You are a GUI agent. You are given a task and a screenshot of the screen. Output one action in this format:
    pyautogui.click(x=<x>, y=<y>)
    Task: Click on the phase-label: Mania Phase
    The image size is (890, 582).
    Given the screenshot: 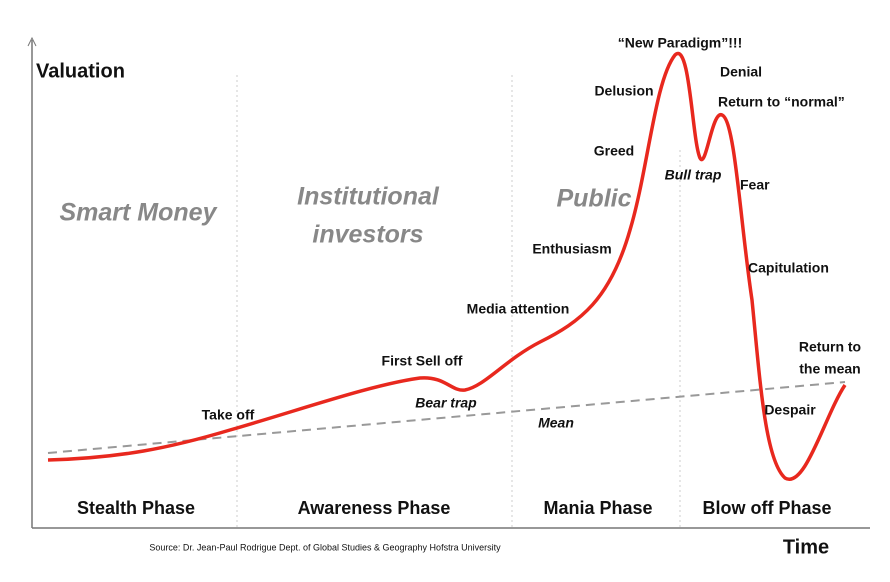 What is the action you would take?
    pyautogui.click(x=597, y=508)
    